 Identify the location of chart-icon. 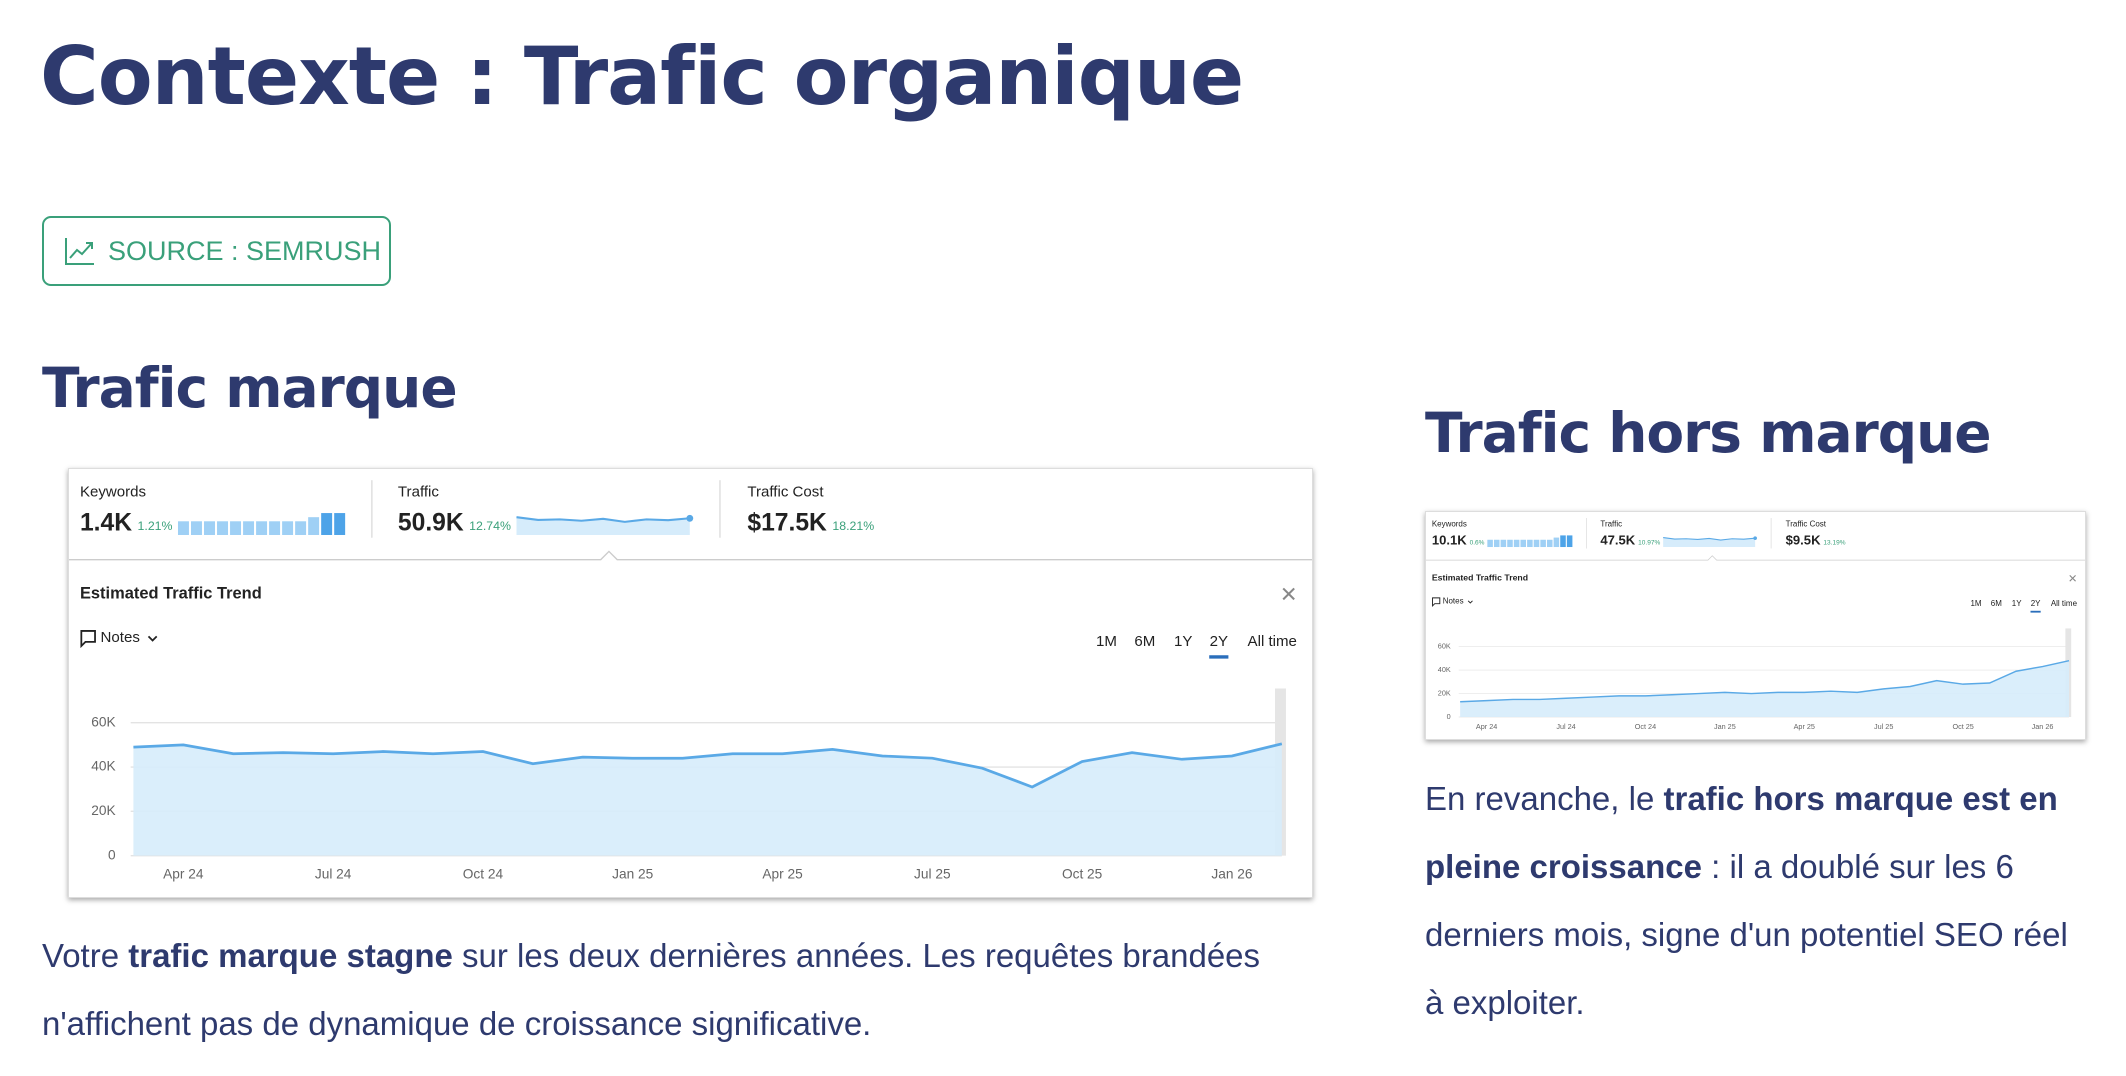
(79, 251).